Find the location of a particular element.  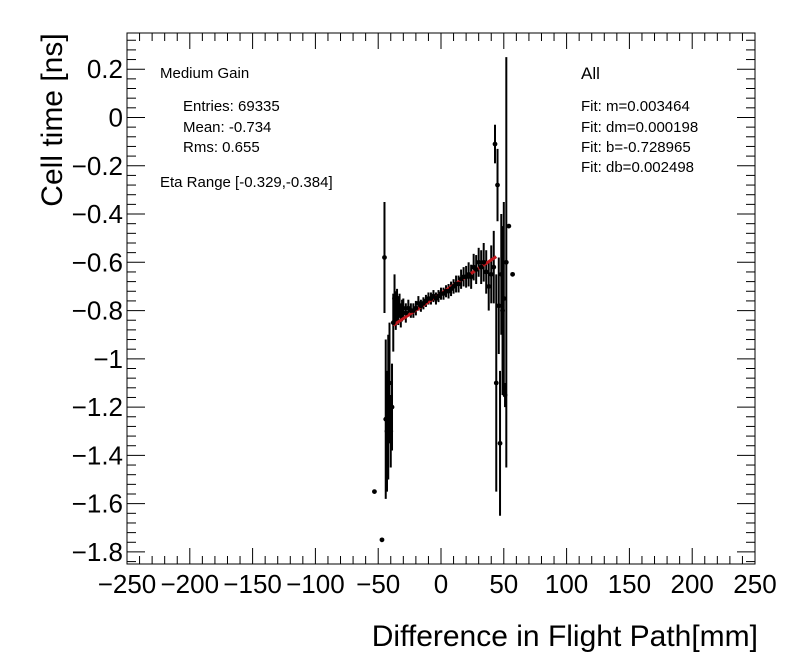

y-tick-label: 0 is located at coordinates (116, 117).